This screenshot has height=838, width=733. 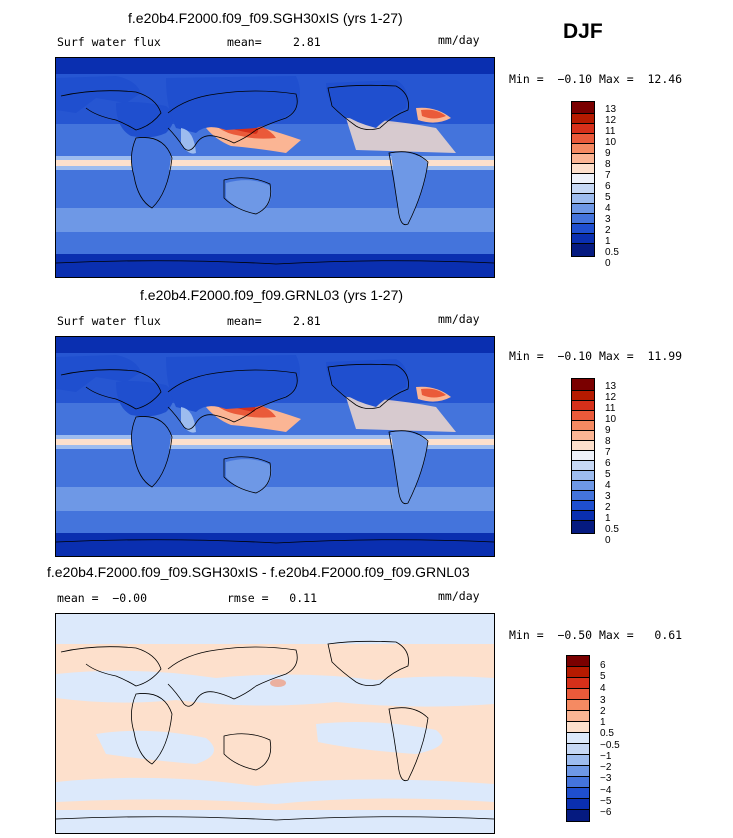 I want to click on panel1-tick-label: 6, so click(x=608, y=186).